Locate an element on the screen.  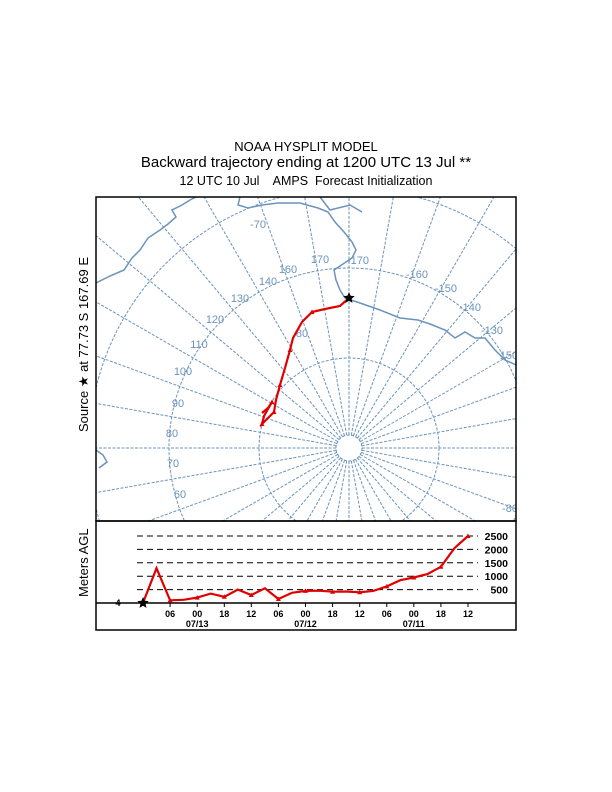
longitude-label: -160 is located at coordinates (417, 275).